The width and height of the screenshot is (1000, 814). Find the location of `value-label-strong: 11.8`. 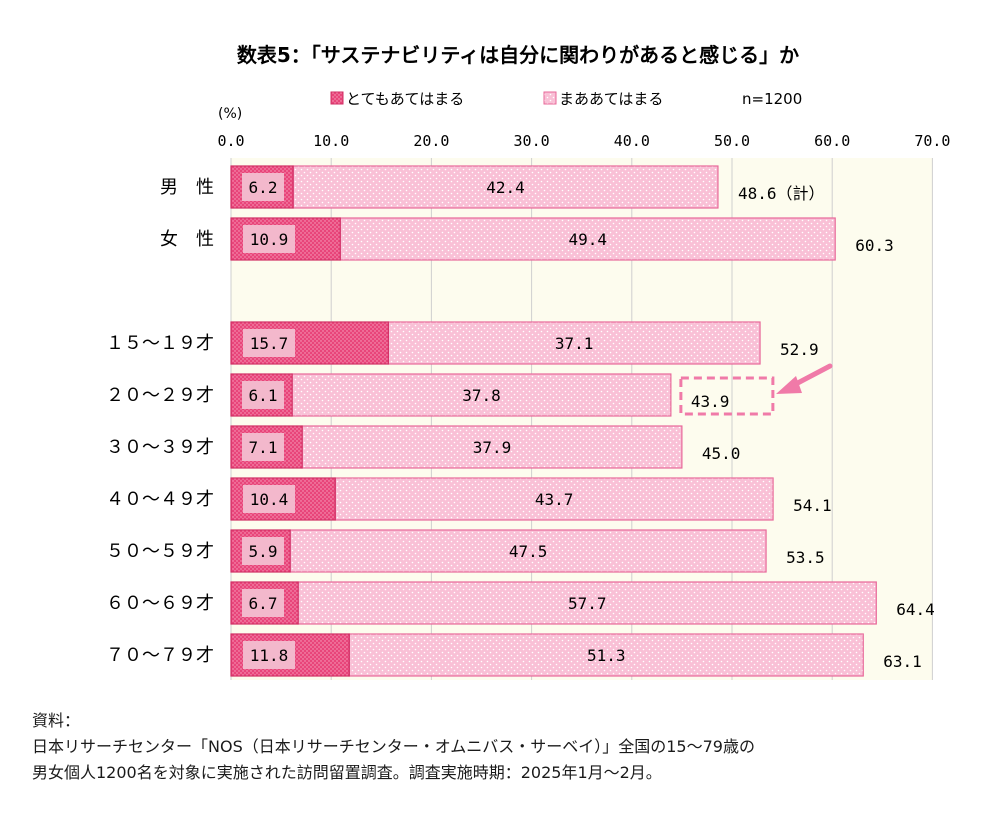

value-label-strong: 11.8 is located at coordinates (269, 655).